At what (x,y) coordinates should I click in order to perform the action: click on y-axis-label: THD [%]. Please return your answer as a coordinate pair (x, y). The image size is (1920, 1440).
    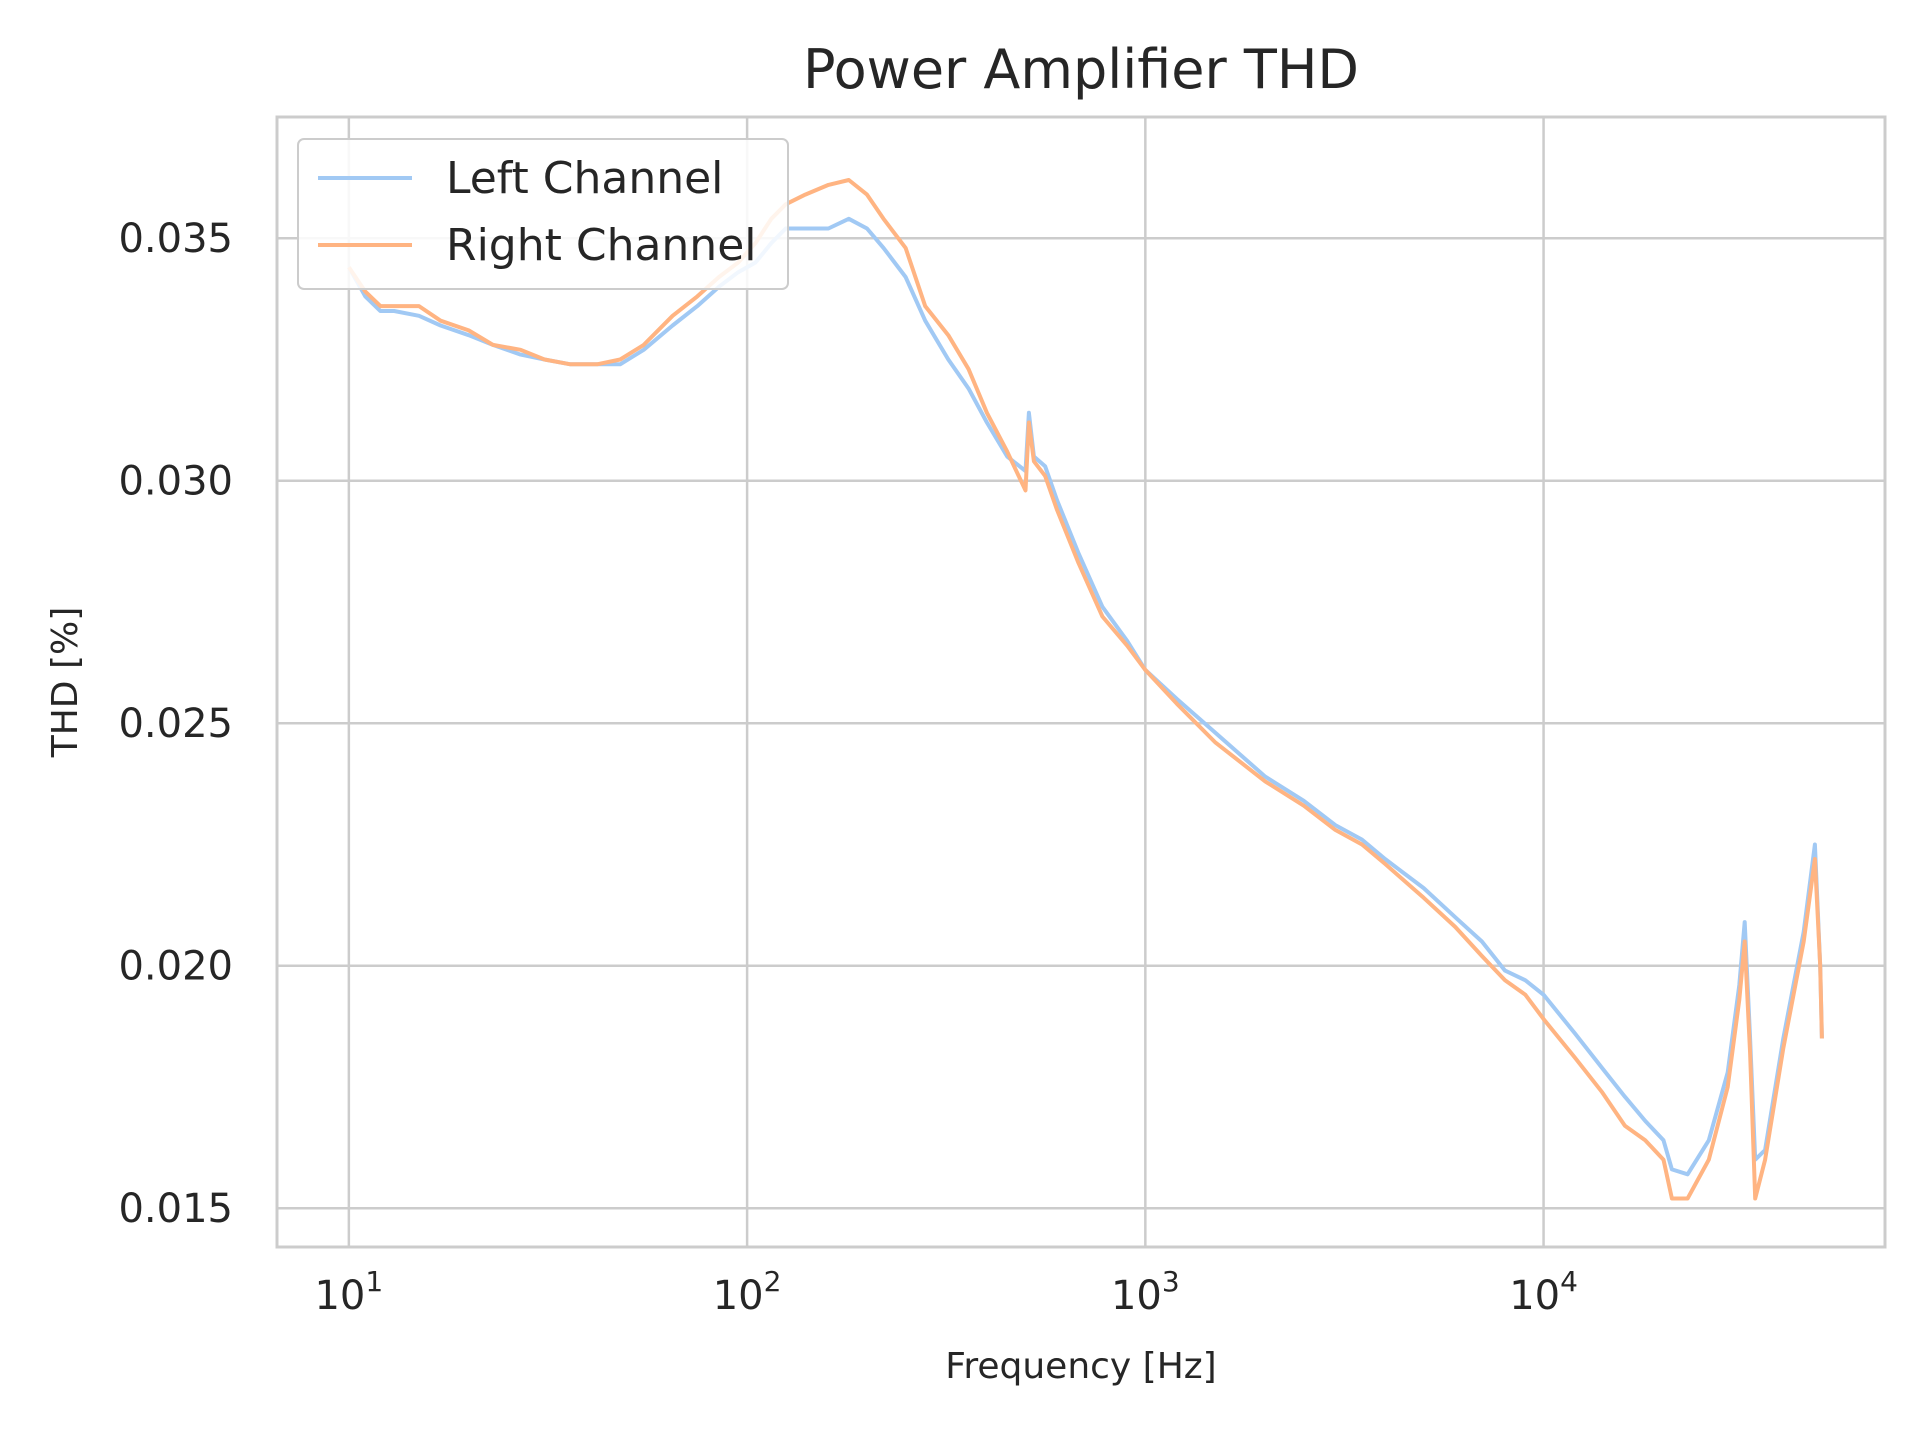
    Looking at the image, I should click on (65, 683).